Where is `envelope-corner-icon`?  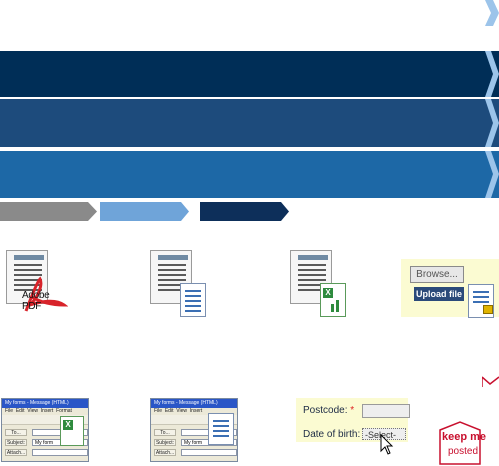
envelope-corner-icon is located at coordinates (490, 381).